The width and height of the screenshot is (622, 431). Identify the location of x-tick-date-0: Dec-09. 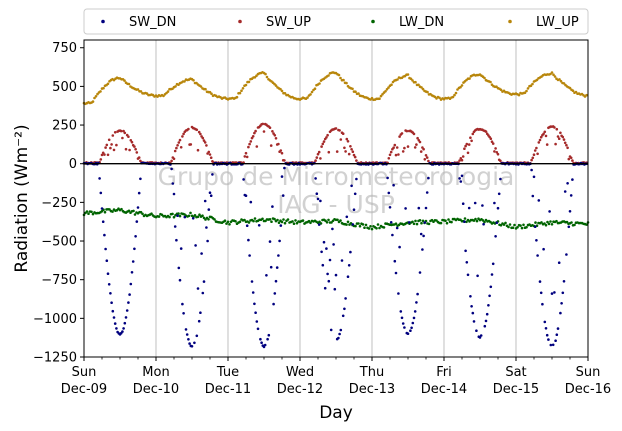
(84, 389).